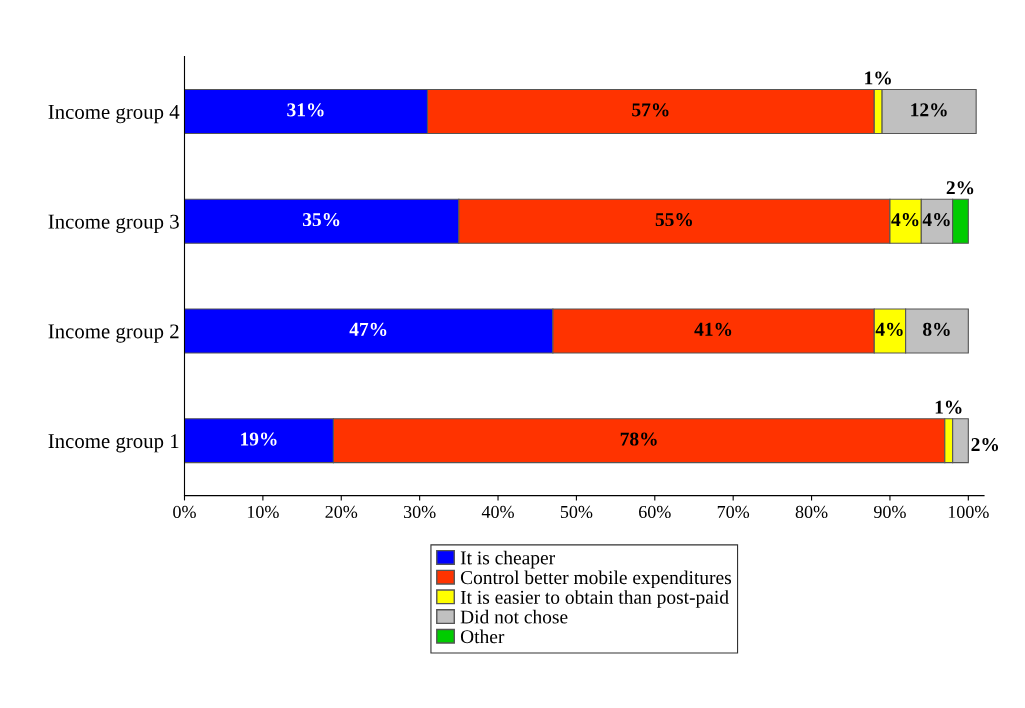 This screenshot has height=708, width=1025. Describe the element at coordinates (674, 220) in the screenshot. I see `data-label: 55%` at that location.